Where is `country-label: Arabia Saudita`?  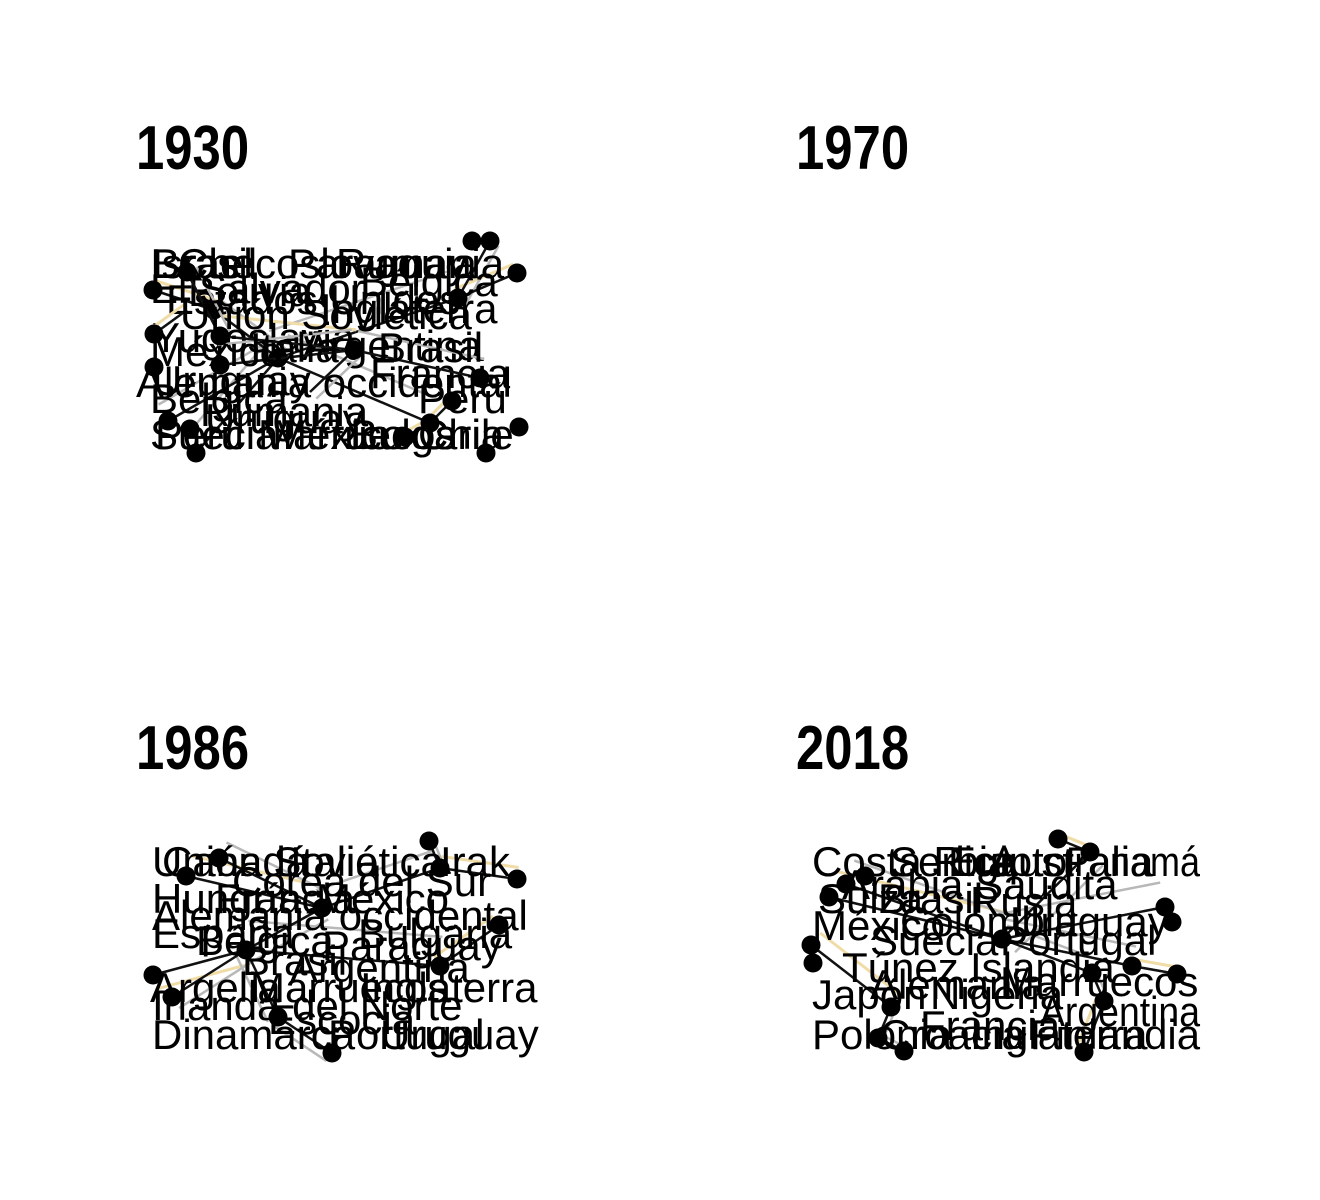
country-label: Arabia Saudita is located at coordinates (980, 884).